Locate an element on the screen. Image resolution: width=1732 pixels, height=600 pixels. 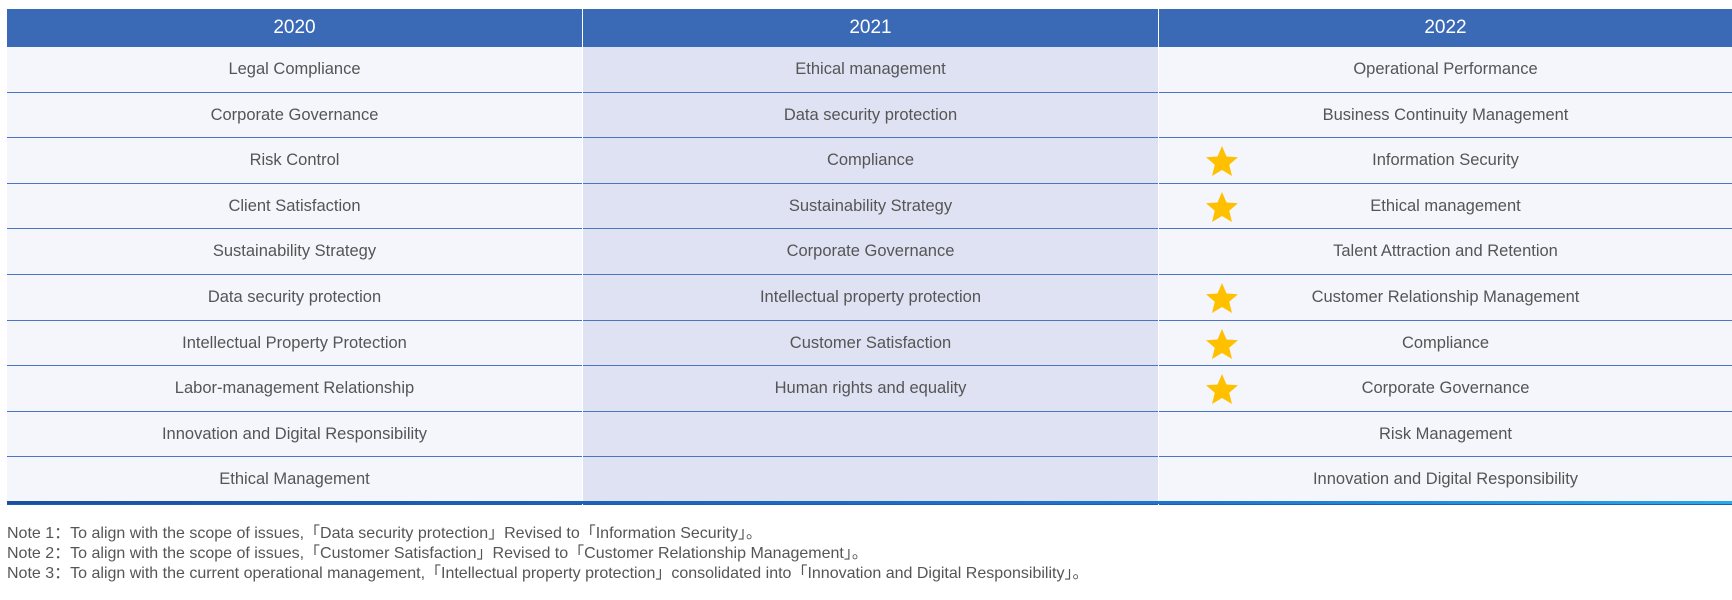
table-cell: Business Continuity Management is located at coordinates (1445, 115).